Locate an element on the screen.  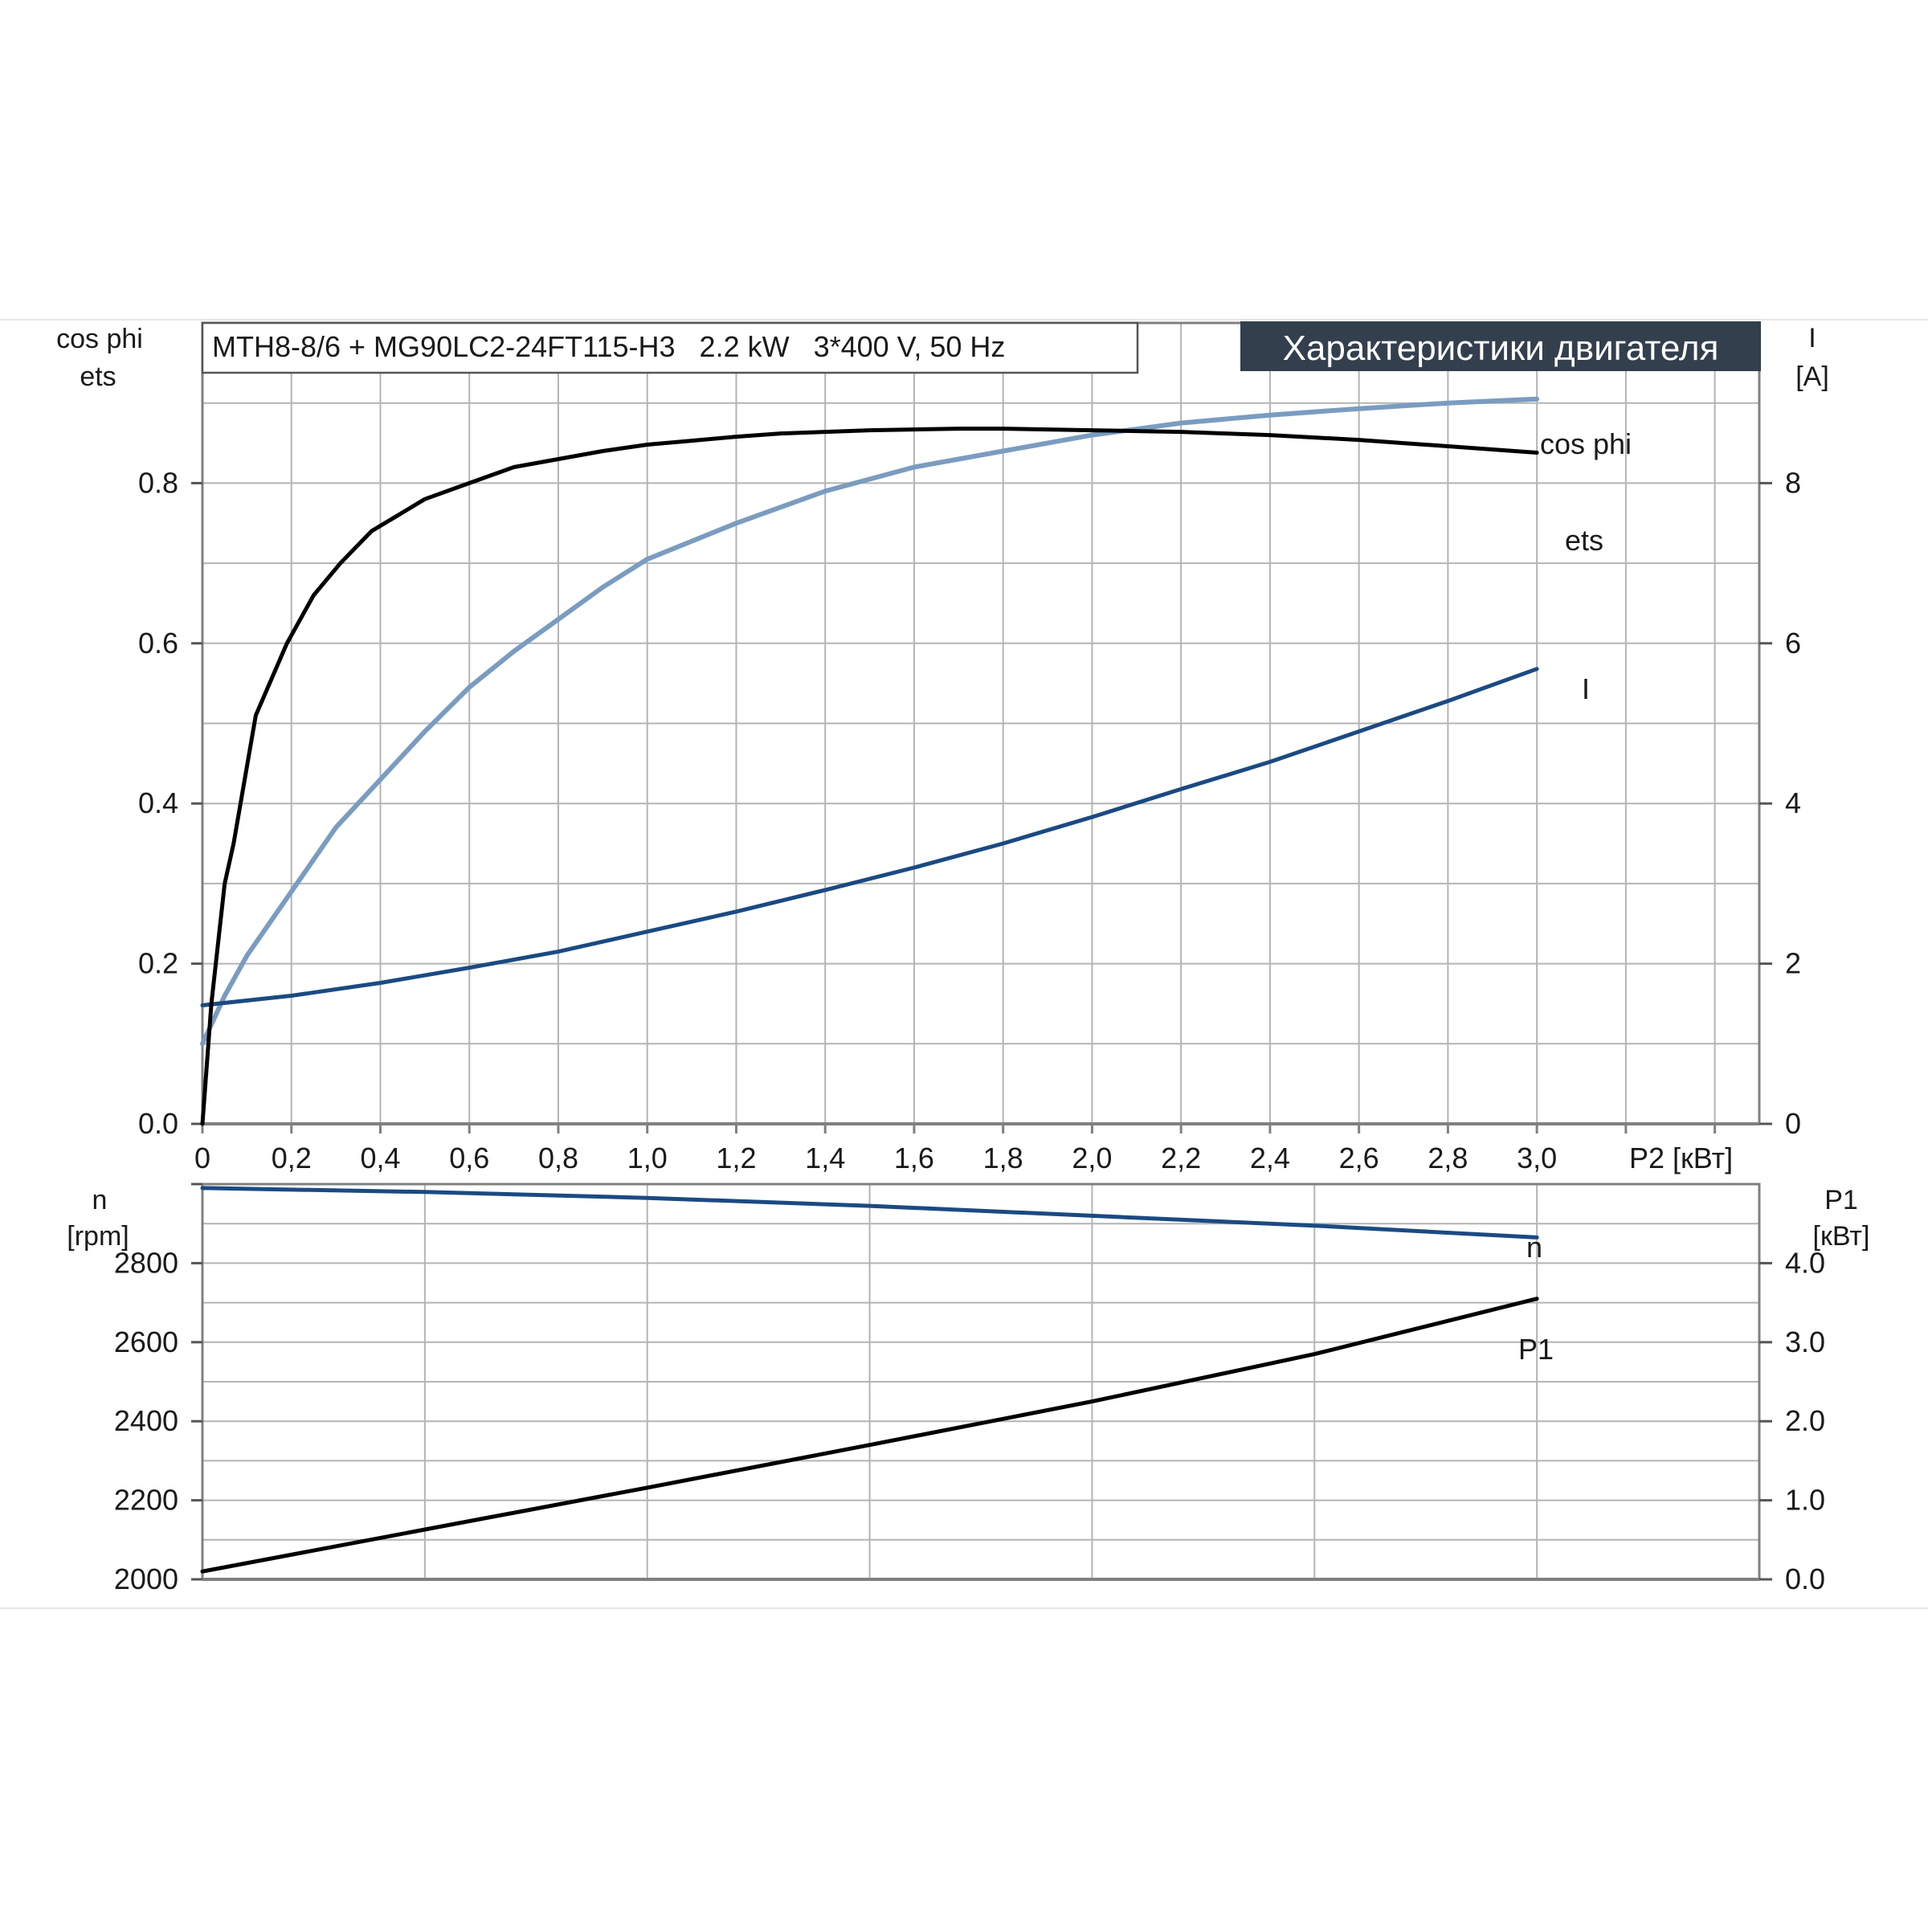
bottom-right-axis-label-2: [кВт] is located at coordinates (1842, 1237).